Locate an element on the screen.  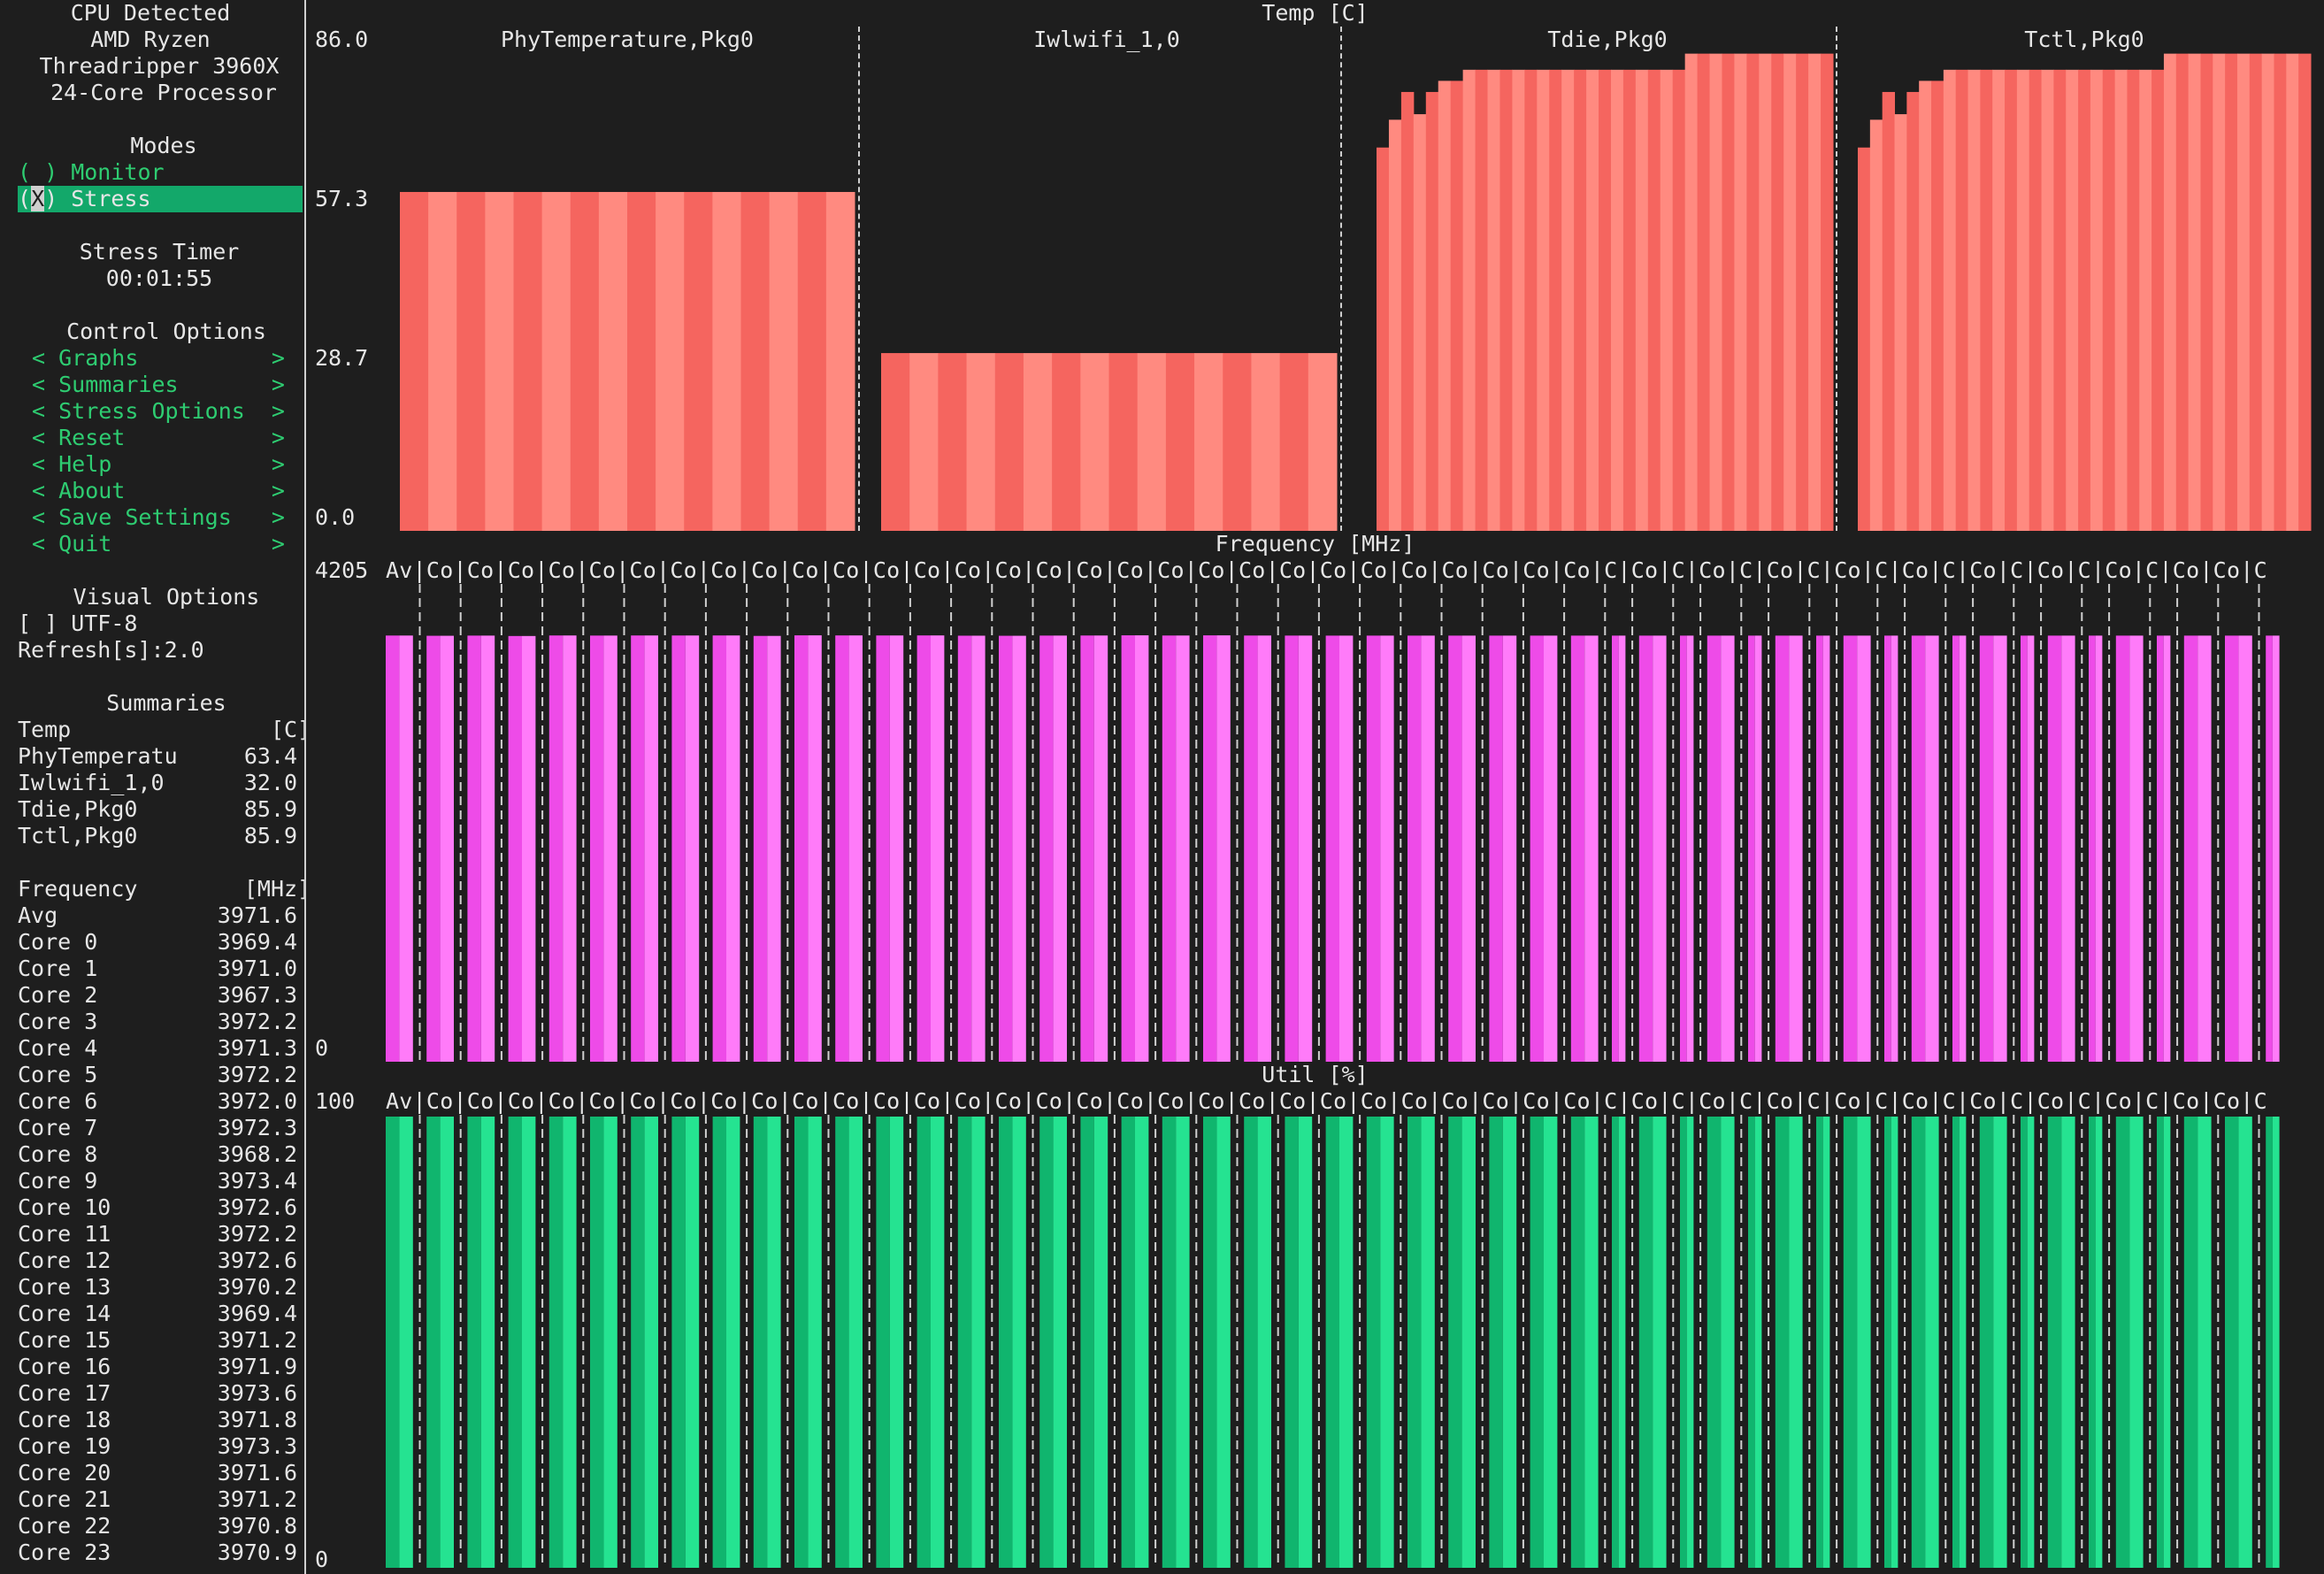
save-settings-button: < Save Settings > is located at coordinates (158, 517).